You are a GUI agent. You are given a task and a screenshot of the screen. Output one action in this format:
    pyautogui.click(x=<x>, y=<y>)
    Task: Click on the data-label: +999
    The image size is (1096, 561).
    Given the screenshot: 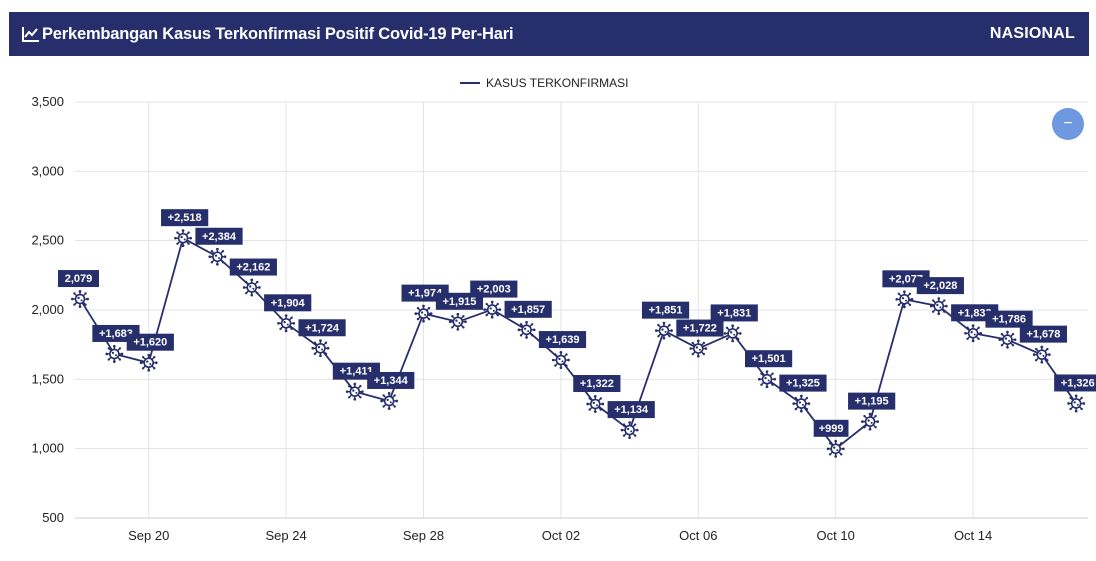 What is the action you would take?
    pyautogui.click(x=831, y=428)
    